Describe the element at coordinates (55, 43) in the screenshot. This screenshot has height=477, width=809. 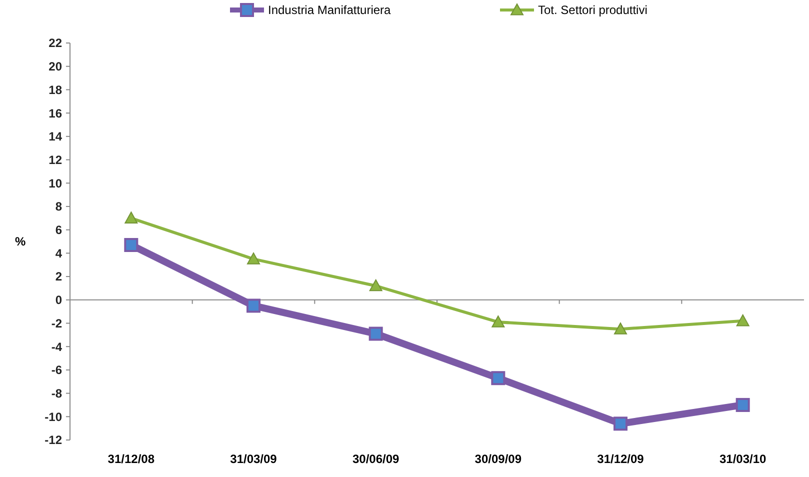
I see `y-tick-label: 22` at that location.